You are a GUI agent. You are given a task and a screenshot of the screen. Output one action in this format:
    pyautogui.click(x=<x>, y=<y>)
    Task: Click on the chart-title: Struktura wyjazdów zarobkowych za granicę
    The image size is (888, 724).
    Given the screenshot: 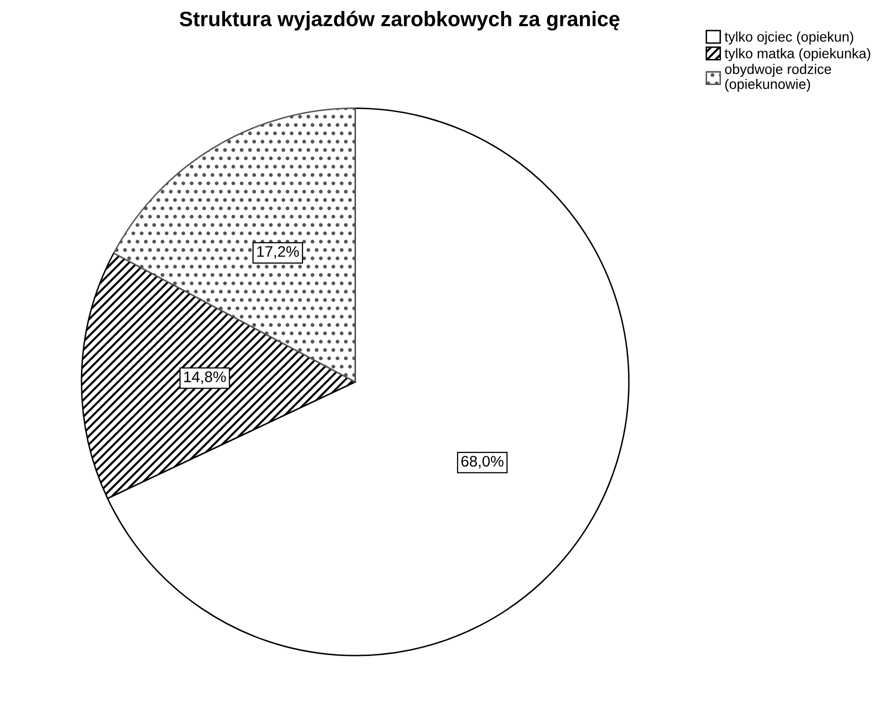 What is the action you would take?
    pyautogui.click(x=400, y=20)
    